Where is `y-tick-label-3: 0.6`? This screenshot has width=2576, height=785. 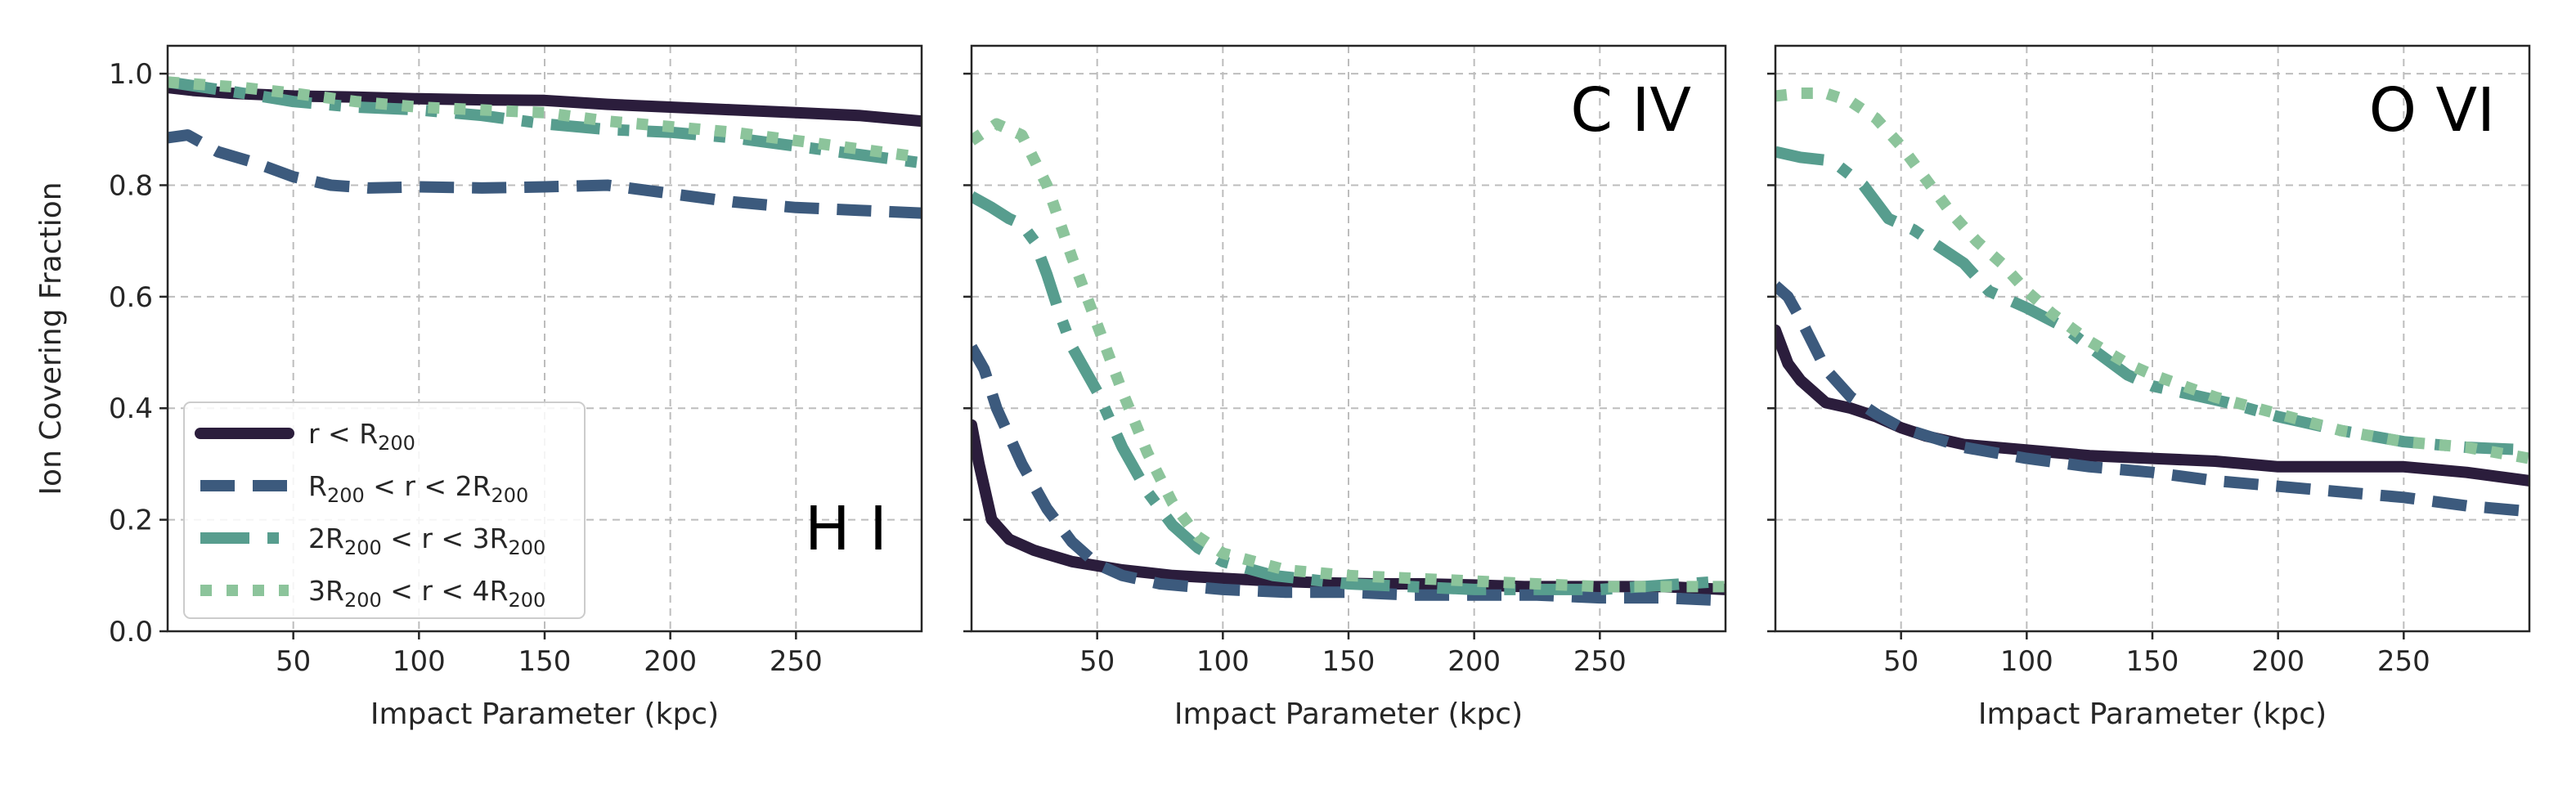
y-tick-label-3: 0.6 is located at coordinates (131, 297).